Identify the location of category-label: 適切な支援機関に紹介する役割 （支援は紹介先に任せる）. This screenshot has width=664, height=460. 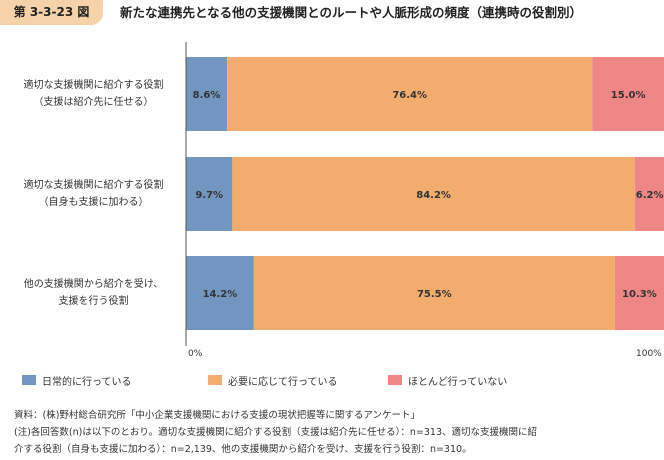
(93, 94).